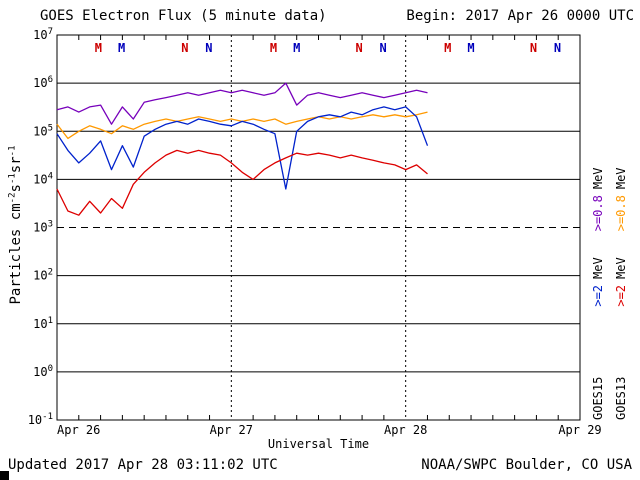  Describe the element at coordinates (621, 213) in the screenshot. I see `legend-goes13-ge08-label: >=0.8` at that location.